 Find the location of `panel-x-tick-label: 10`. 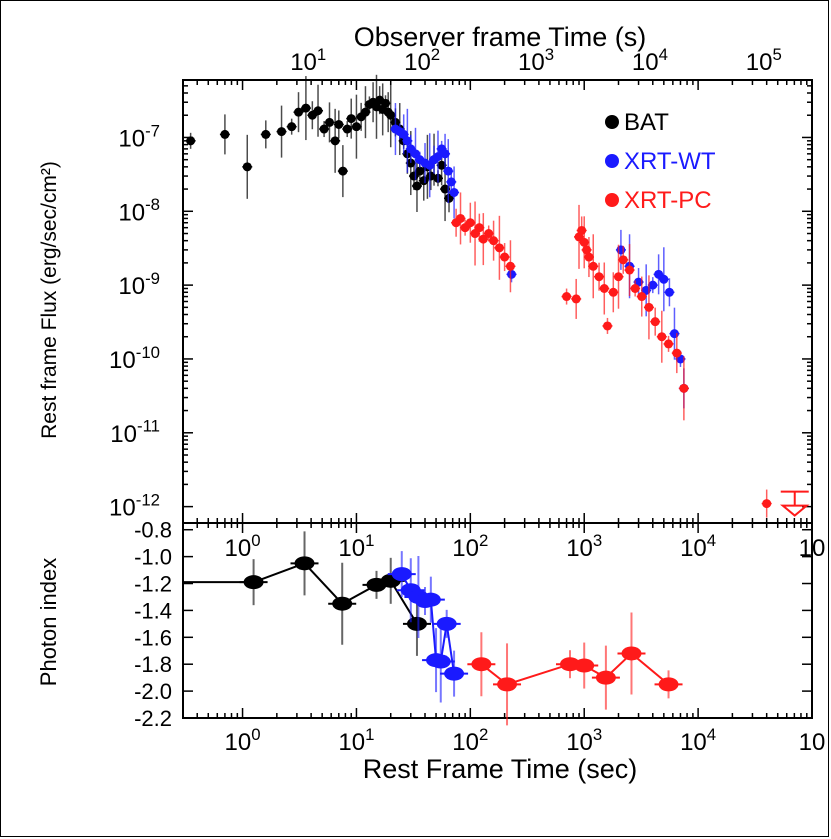

panel-x-tick-label: 10 is located at coordinates (812, 548).